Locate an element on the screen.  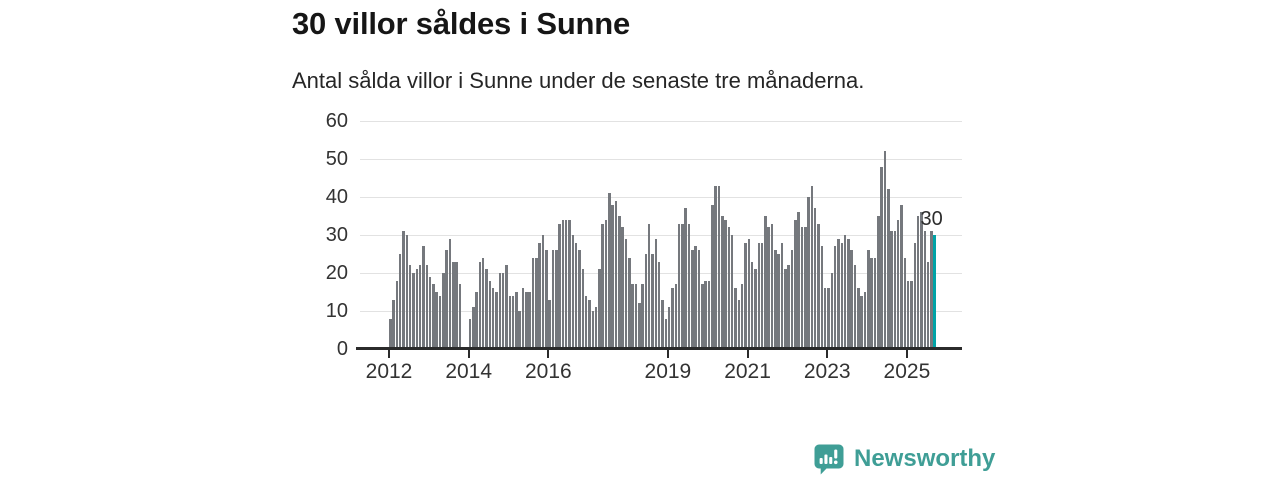
brand-footer: Newsworthy is located at coordinates (903, 459).